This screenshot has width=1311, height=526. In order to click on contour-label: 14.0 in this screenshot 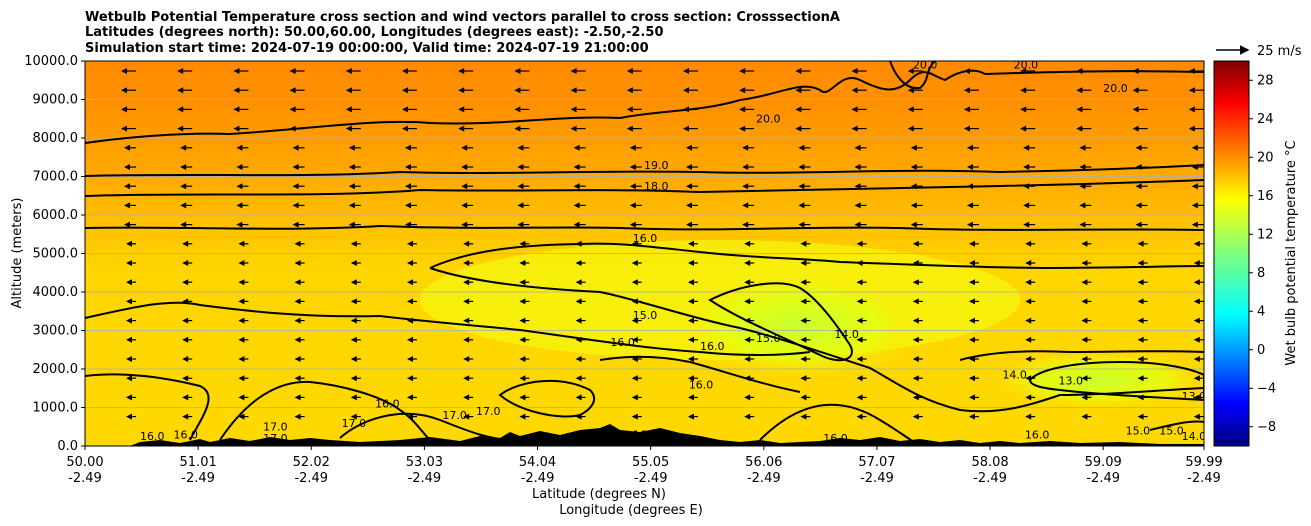, I will do `click(1014, 375)`.